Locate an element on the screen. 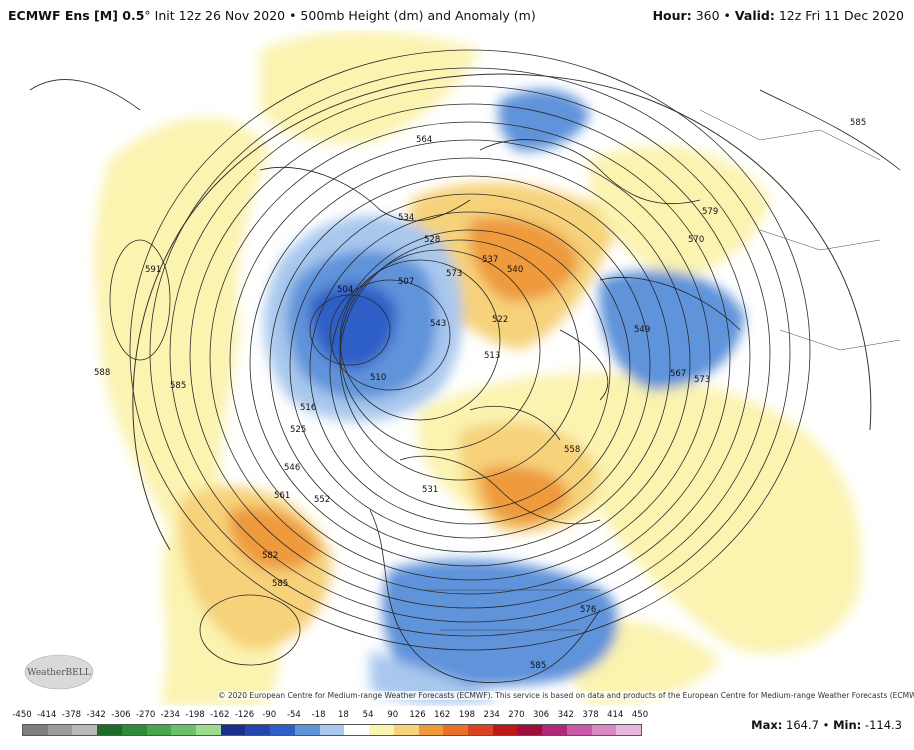 The height and width of the screenshot is (750, 914). scale-tick-label: -126 is located at coordinates (244, 715).